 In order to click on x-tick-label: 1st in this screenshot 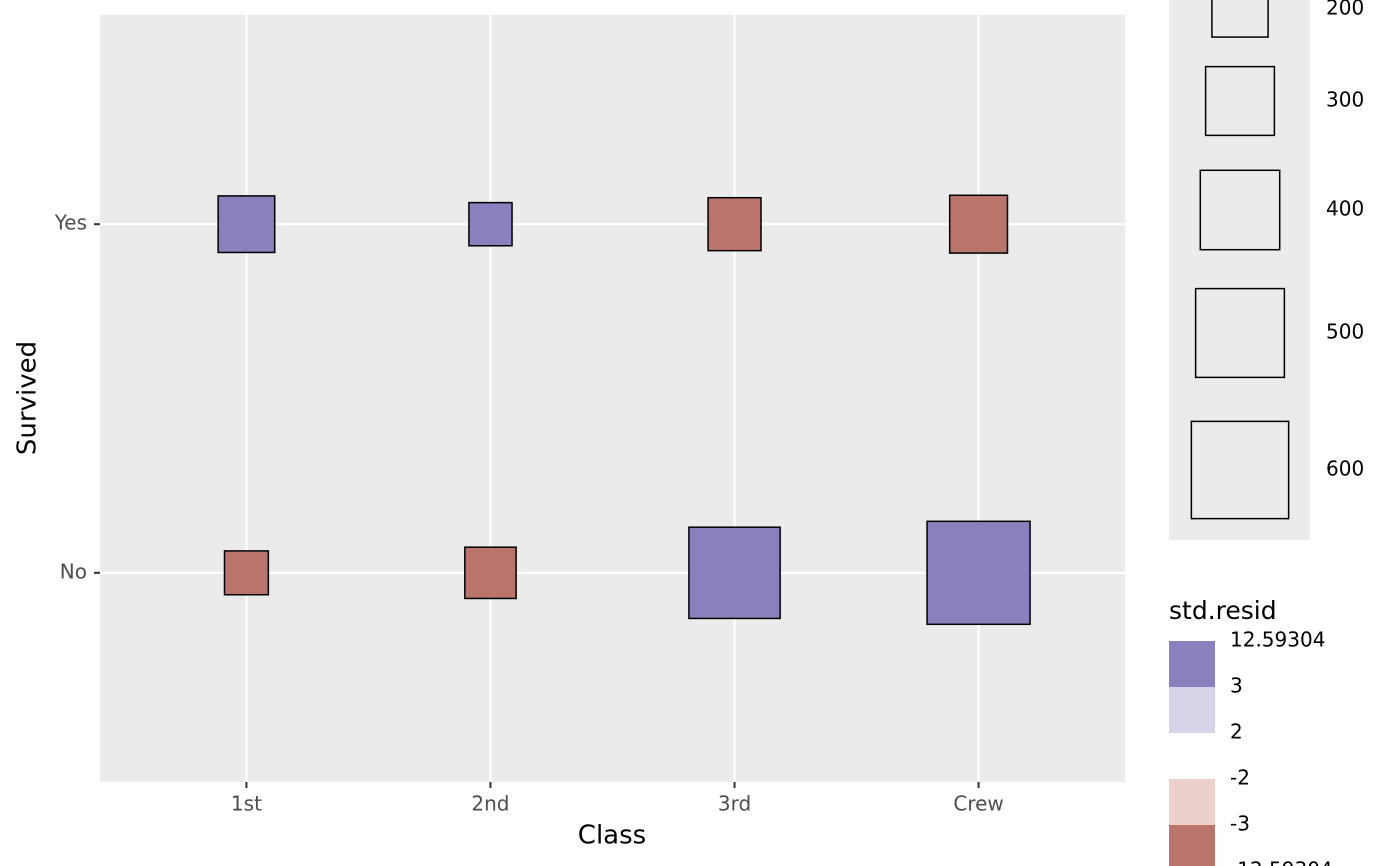, I will do `click(246, 804)`.